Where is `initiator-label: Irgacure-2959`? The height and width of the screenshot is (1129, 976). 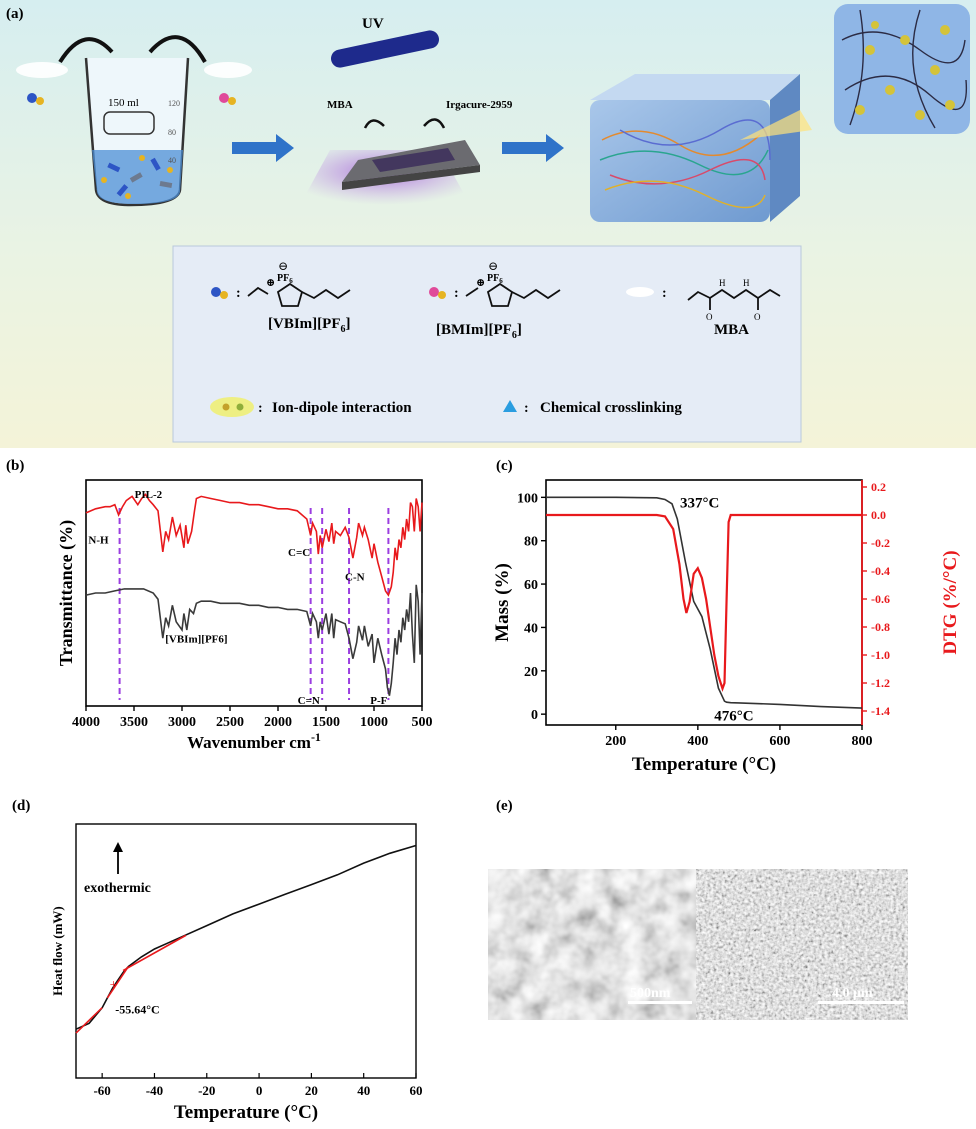 initiator-label: Irgacure-2959 is located at coordinates (479, 105).